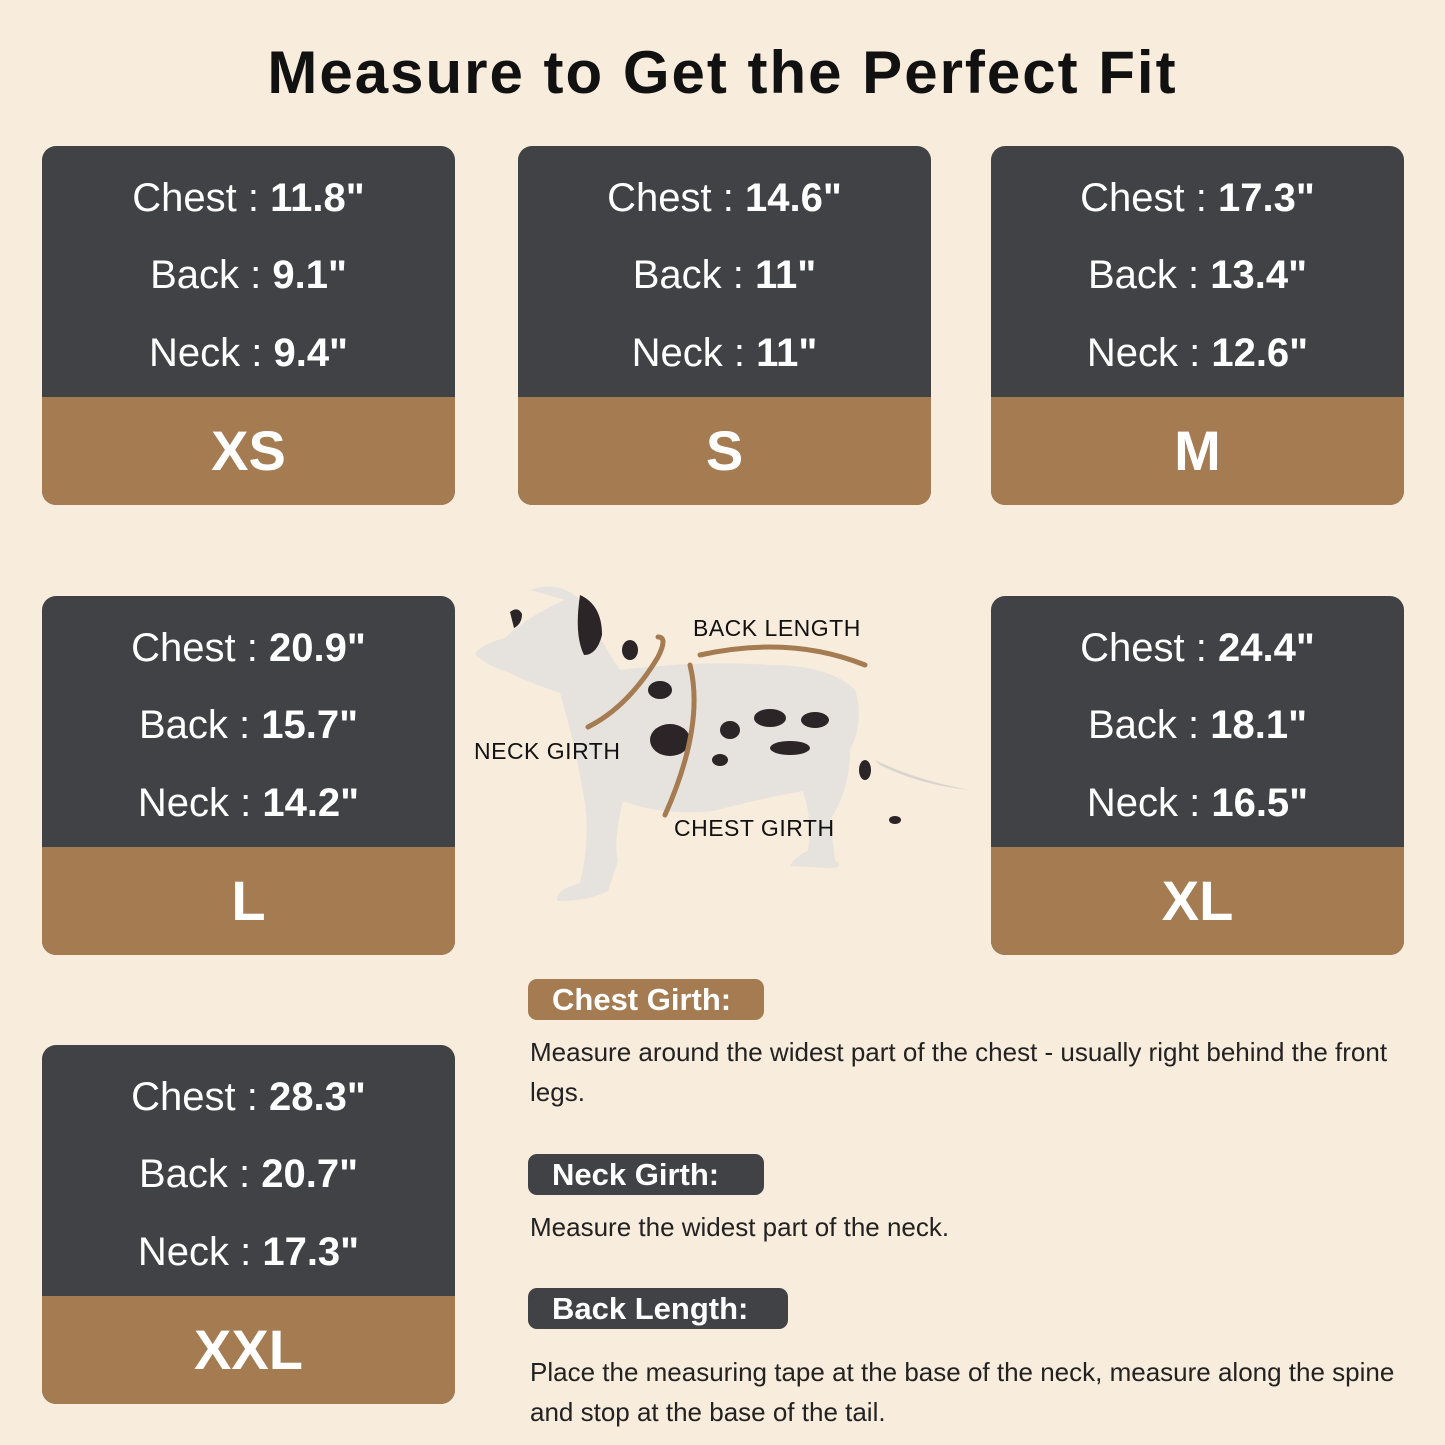  What do you see at coordinates (720, 752) in the screenshot?
I see `dog-illustration: BACK LENGTH NECK GIRTH CHEST GIRTH` at bounding box center [720, 752].